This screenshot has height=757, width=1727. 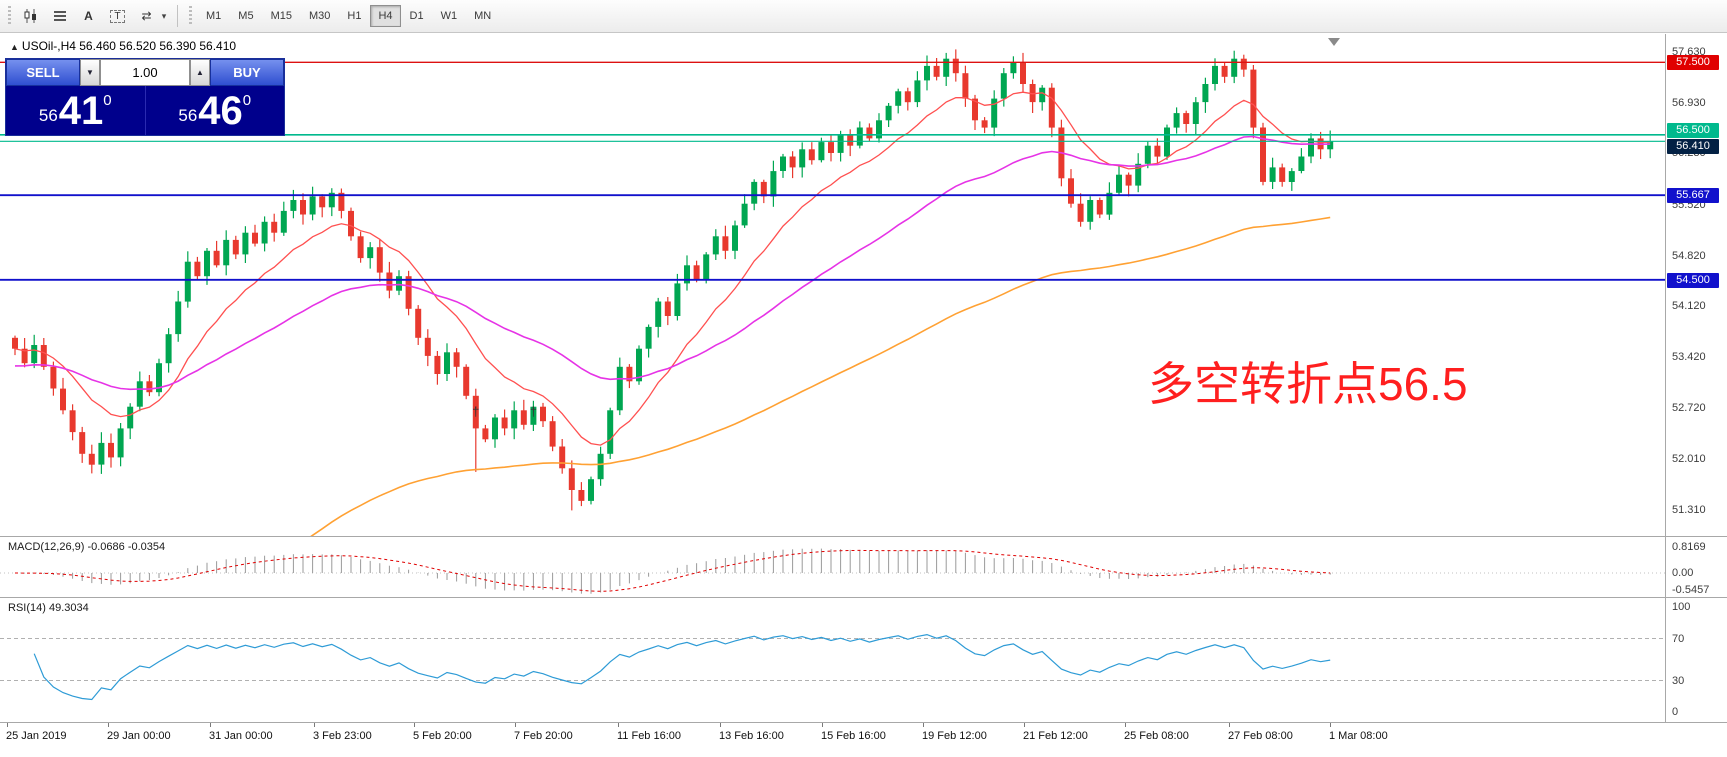 I want to click on sell-price-pips: 41, so click(x=81, y=111).